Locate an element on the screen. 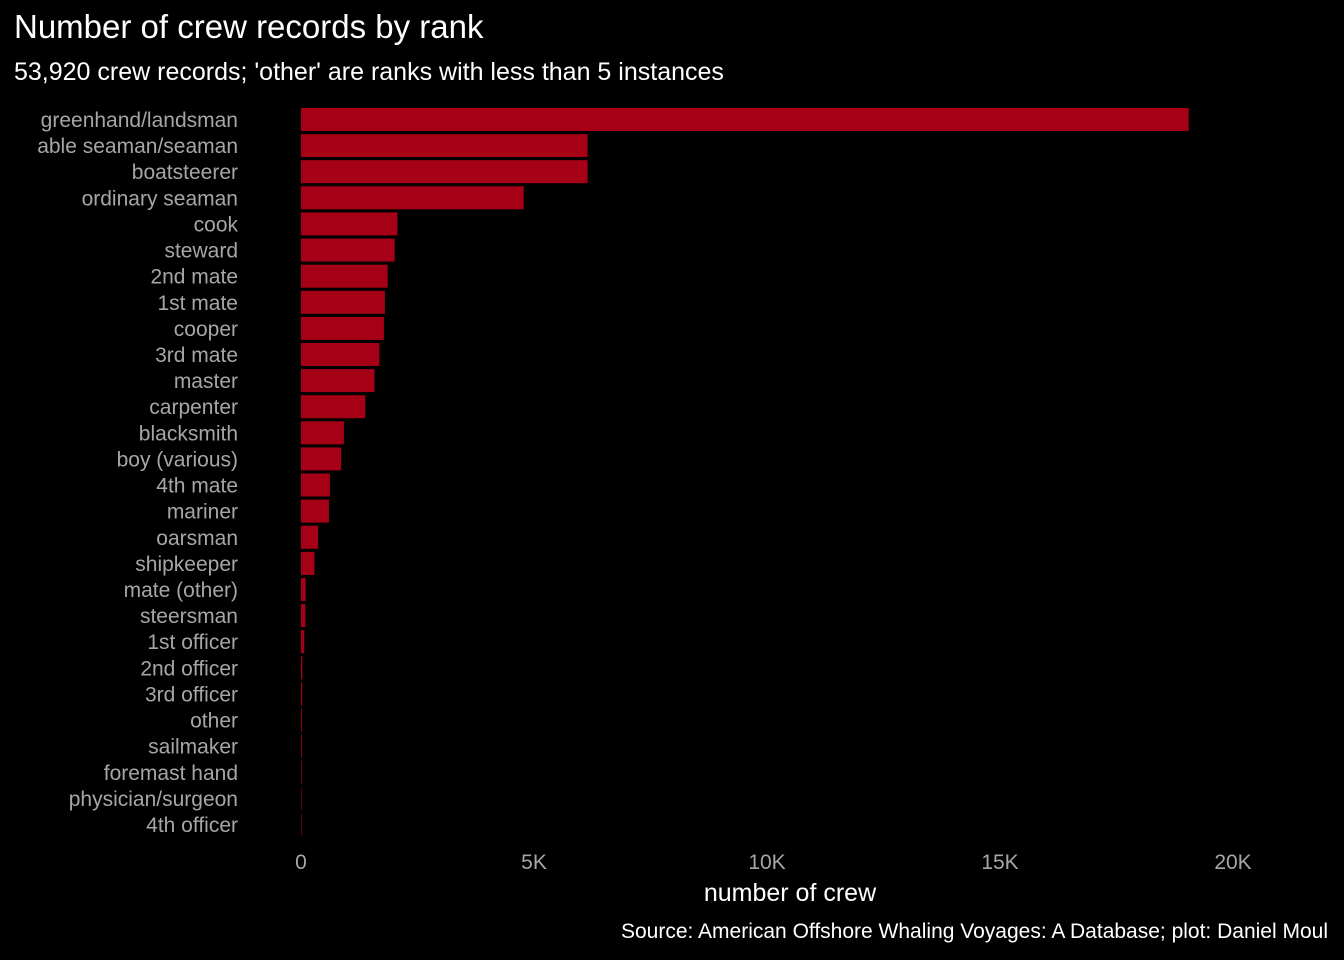 This screenshot has width=1344, height=960. y-tick-label: able seaman/seaman is located at coordinates (137, 146).